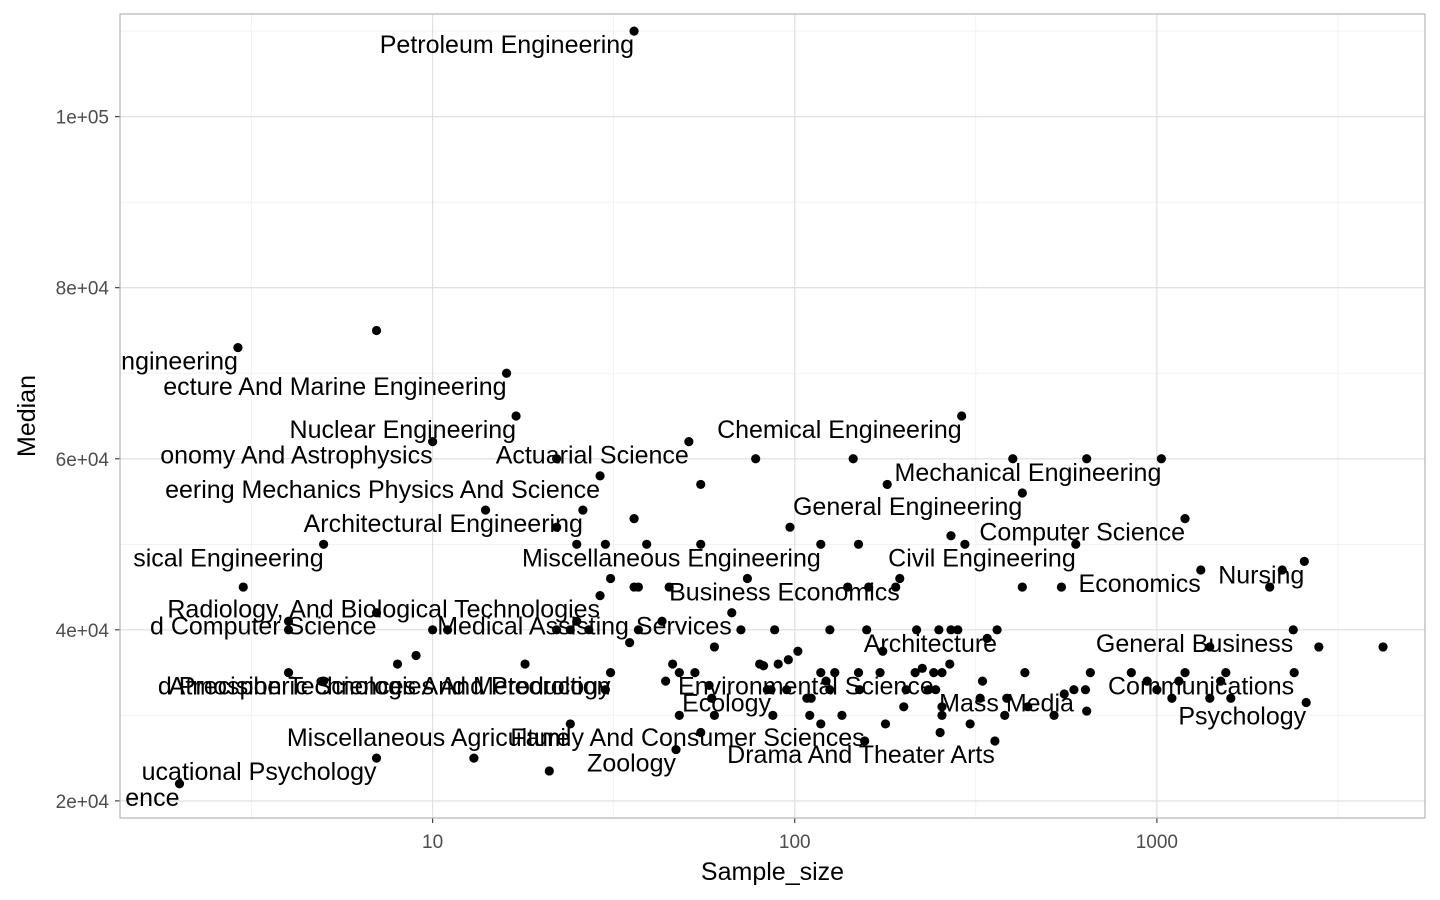 The width and height of the screenshot is (1440, 900). I want to click on y-tick-label: 4e+04, so click(83, 631).